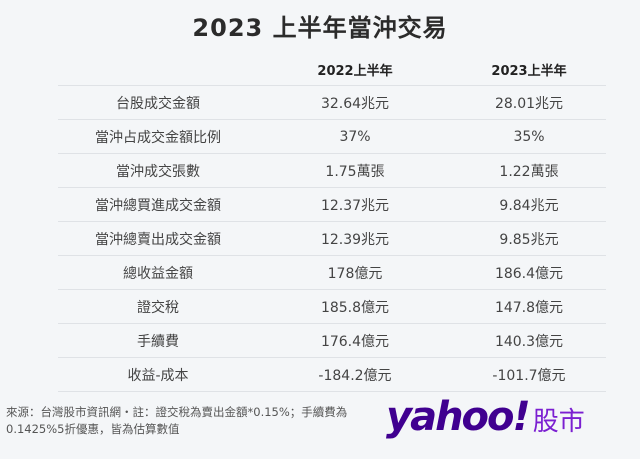 Image resolution: width=640 pixels, height=459 pixels. I want to click on logo-section: 股市, so click(558, 422).